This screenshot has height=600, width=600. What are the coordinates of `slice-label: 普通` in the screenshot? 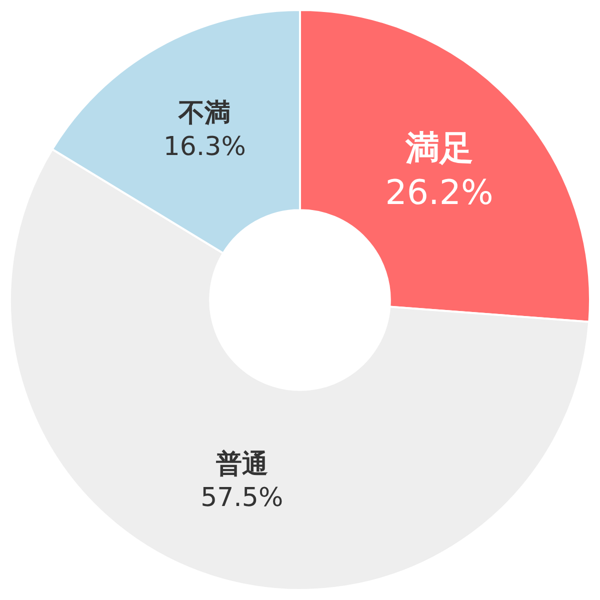 It's located at (241, 464).